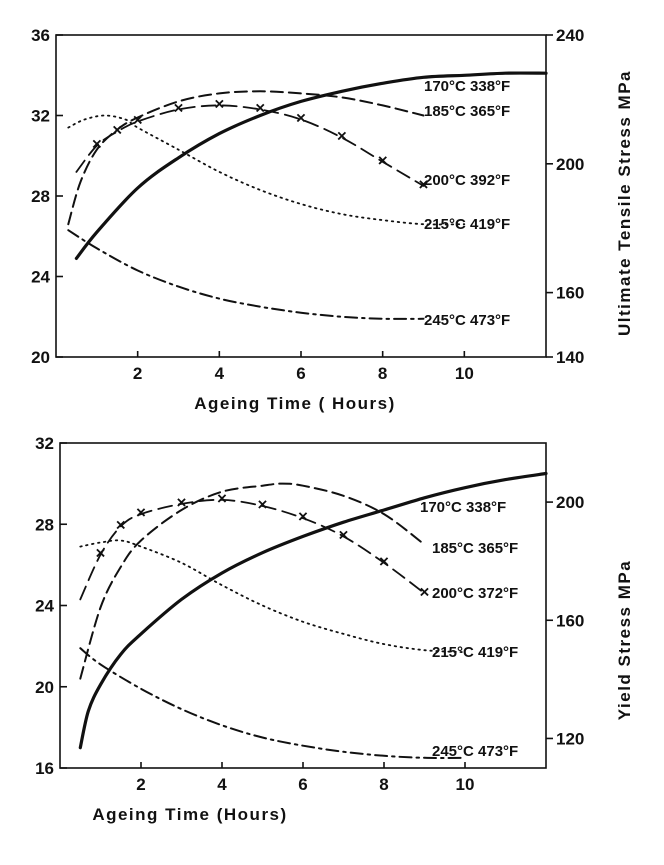 Image resolution: width=664 pixels, height=865 pixels. I want to click on y-right-tick-label: 140, so click(570, 357).